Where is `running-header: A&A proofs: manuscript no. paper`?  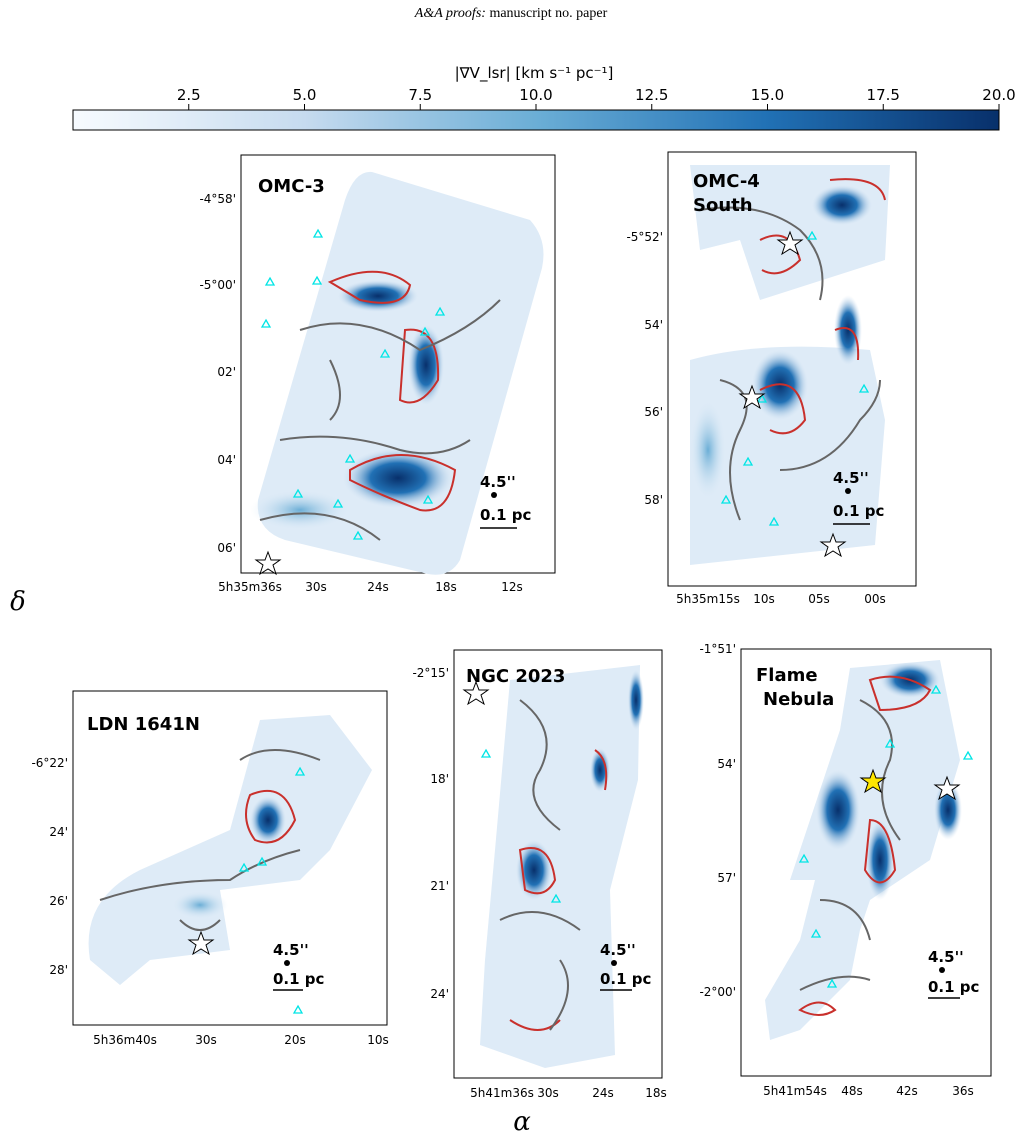 running-header: A&A proofs: manuscript no. paper is located at coordinates (511, 14).